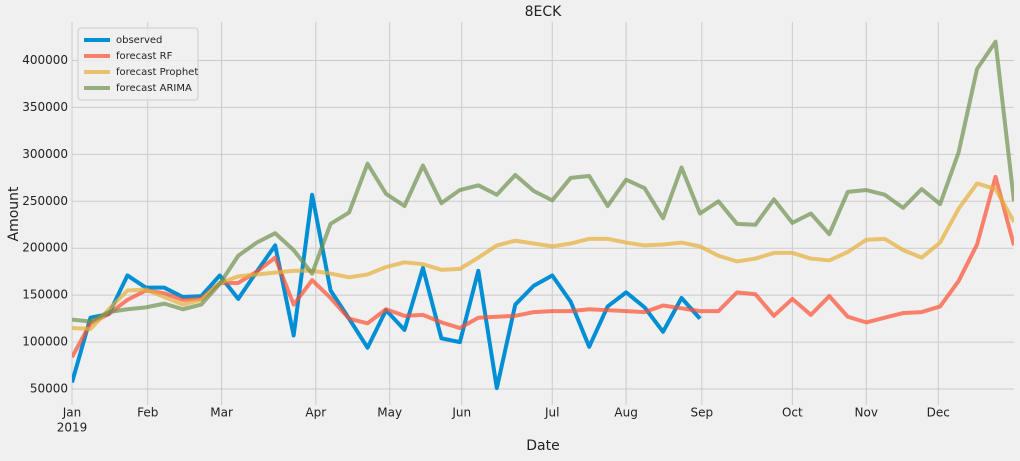  Describe the element at coordinates (45, 342) in the screenshot. I see `y-tick-label: 100000` at that location.